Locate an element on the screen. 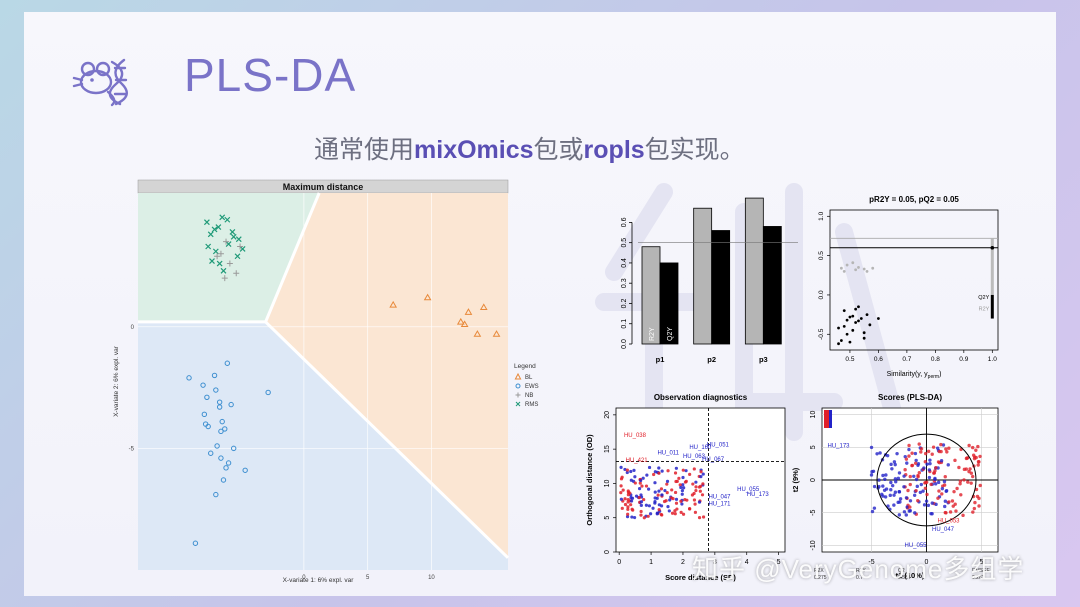  y-tick-label: 1.0 is located at coordinates (821, 215).